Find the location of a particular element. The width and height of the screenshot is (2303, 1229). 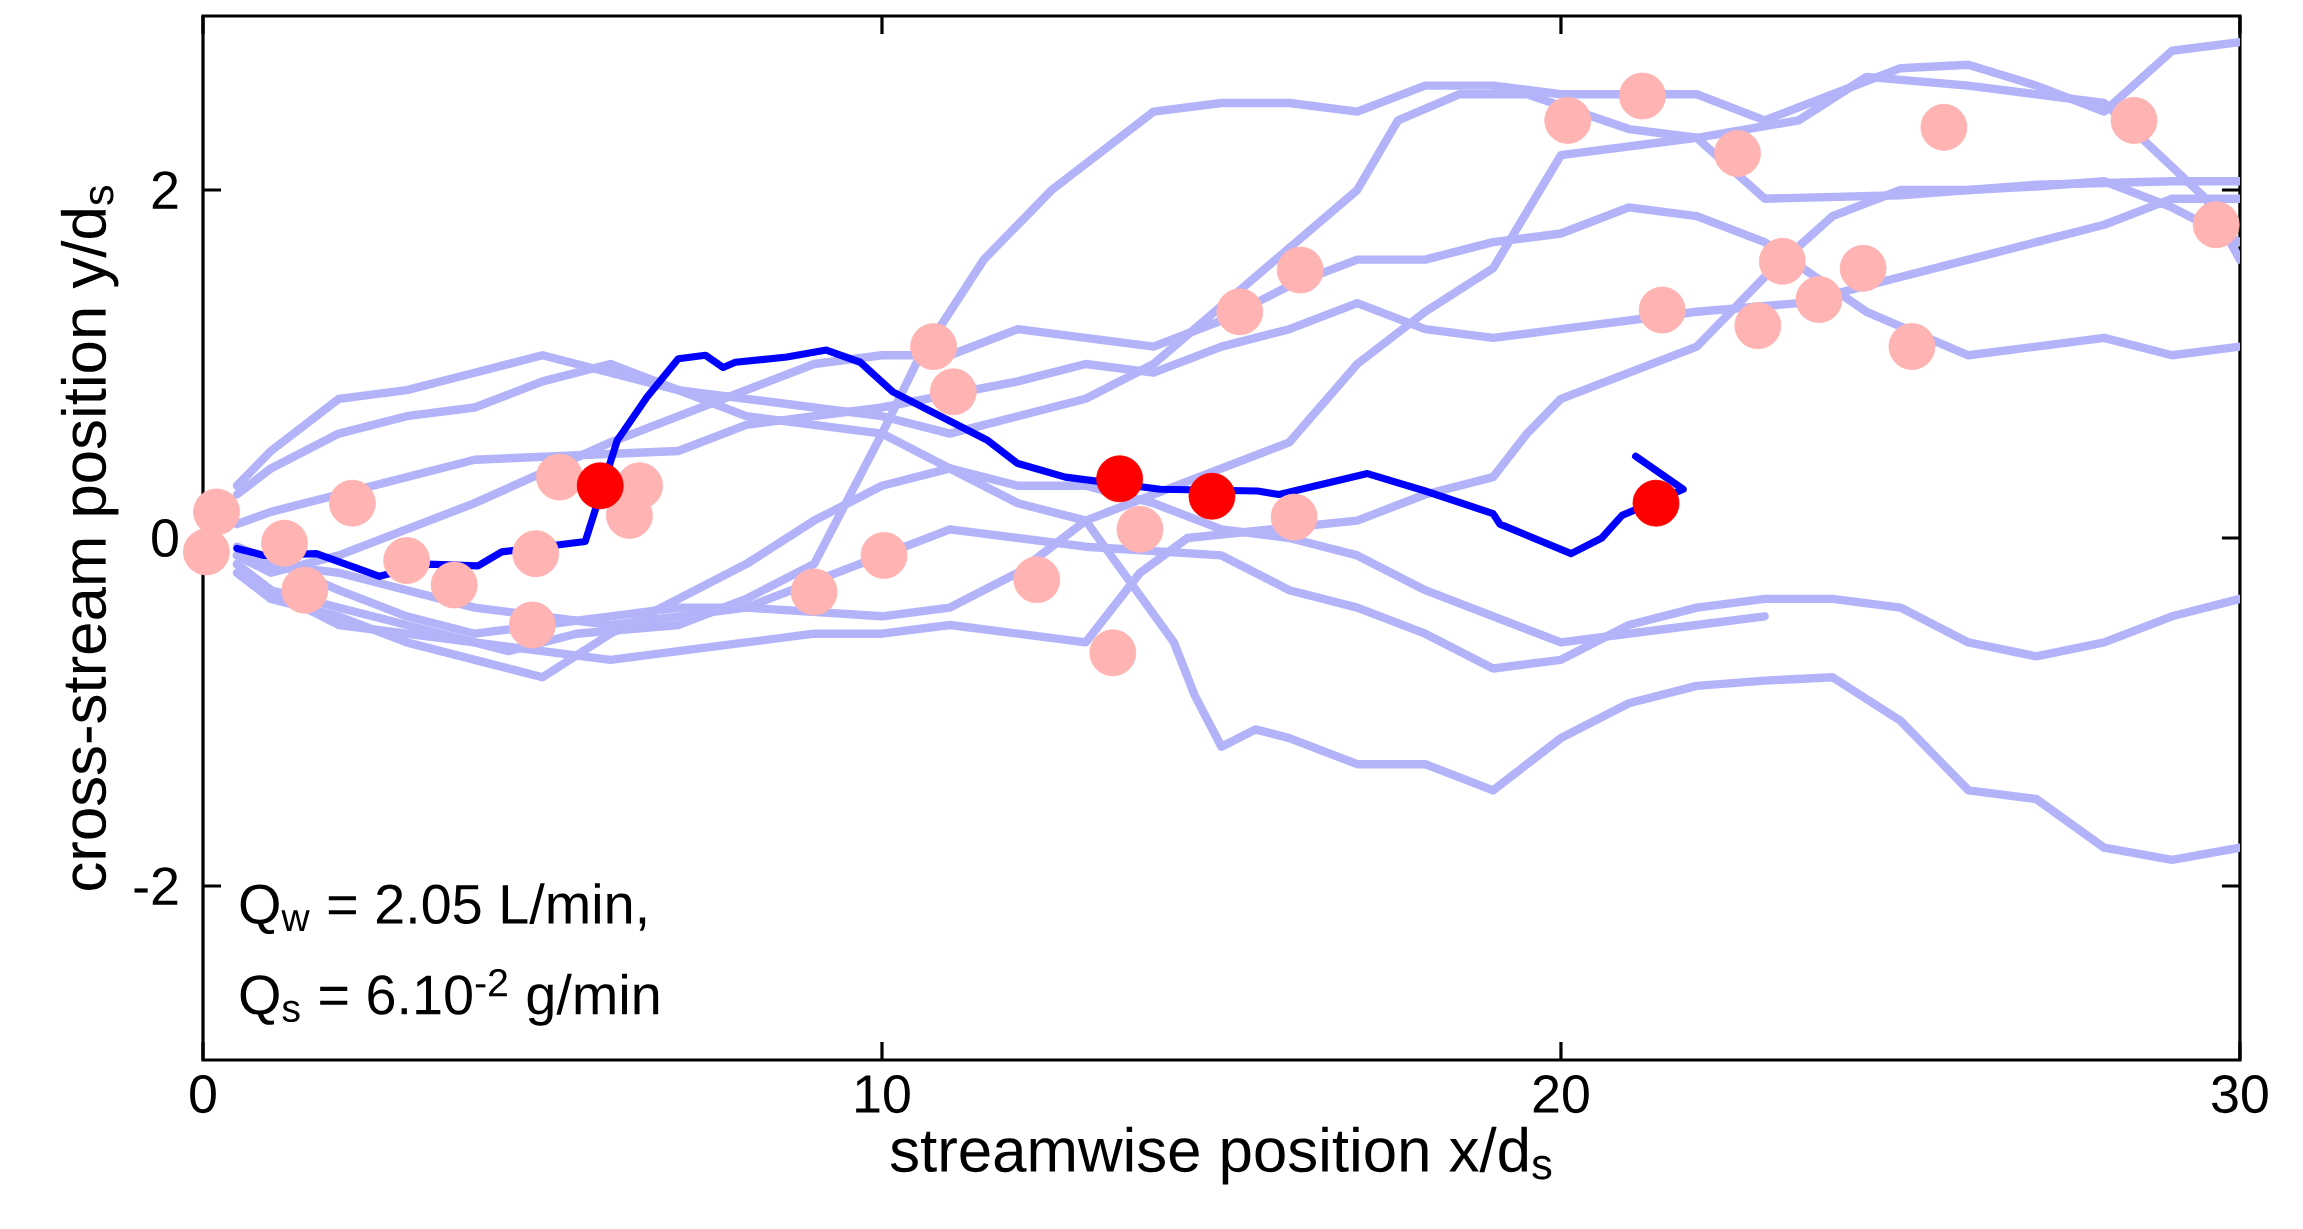

y-tick-label: 2 is located at coordinates (165, 190).